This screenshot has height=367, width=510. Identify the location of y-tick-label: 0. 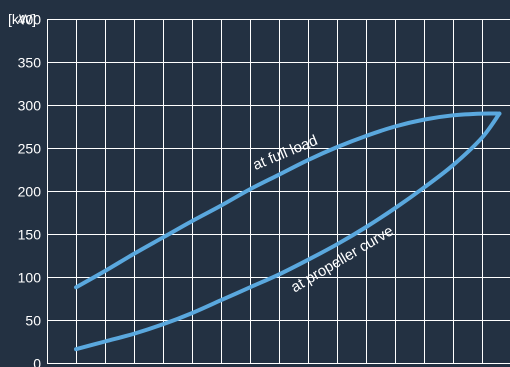
(37, 361).